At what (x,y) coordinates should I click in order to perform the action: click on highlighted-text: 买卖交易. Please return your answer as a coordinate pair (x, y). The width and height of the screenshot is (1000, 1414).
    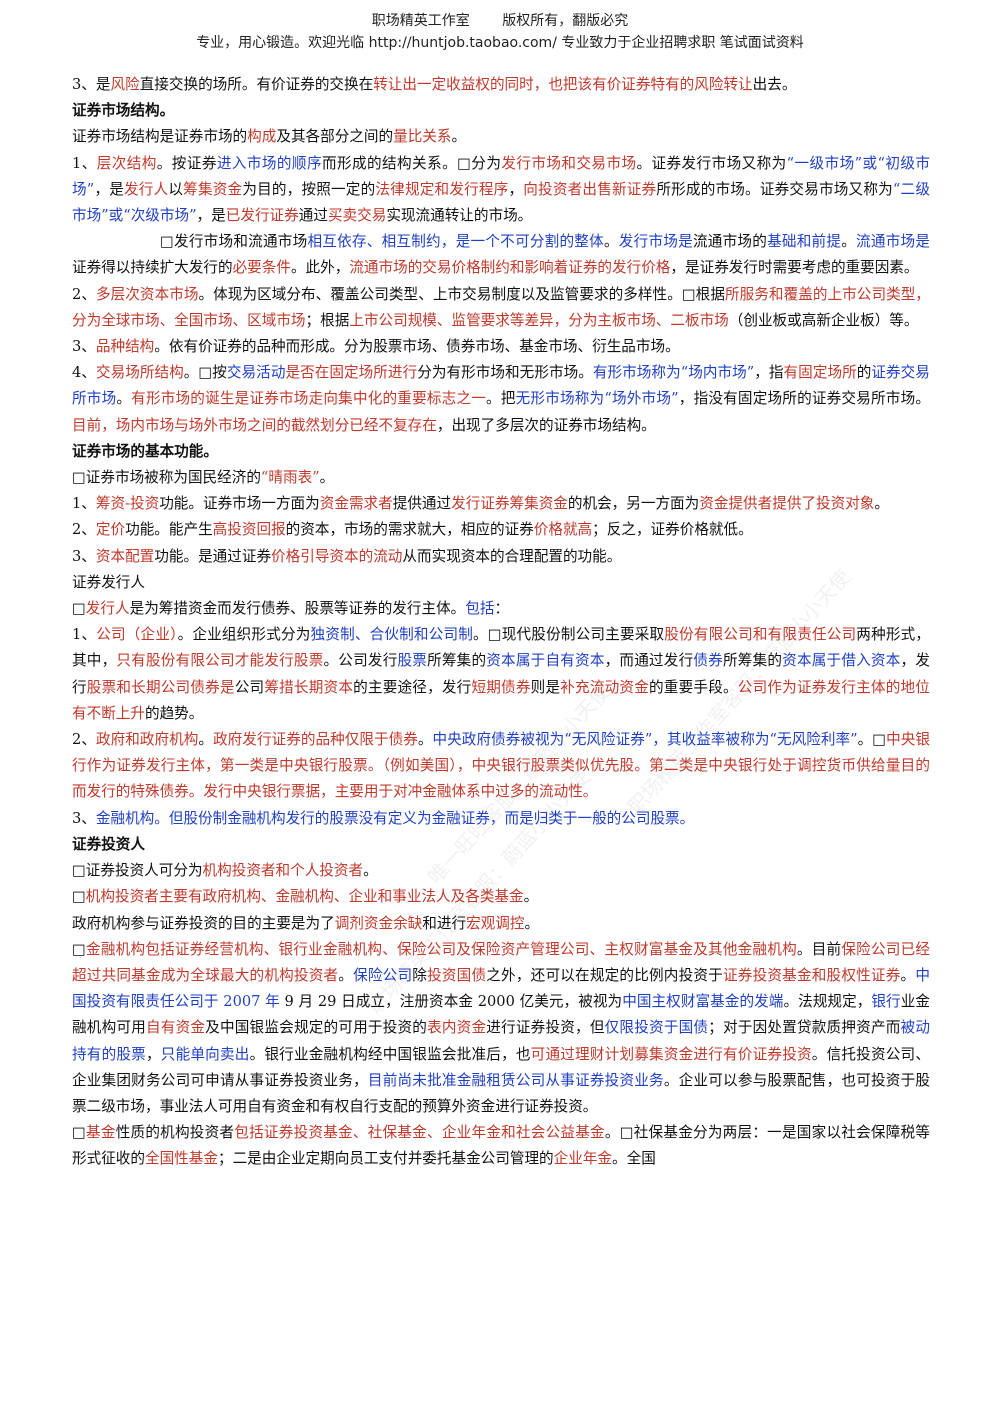
    Looking at the image, I should click on (357, 216).